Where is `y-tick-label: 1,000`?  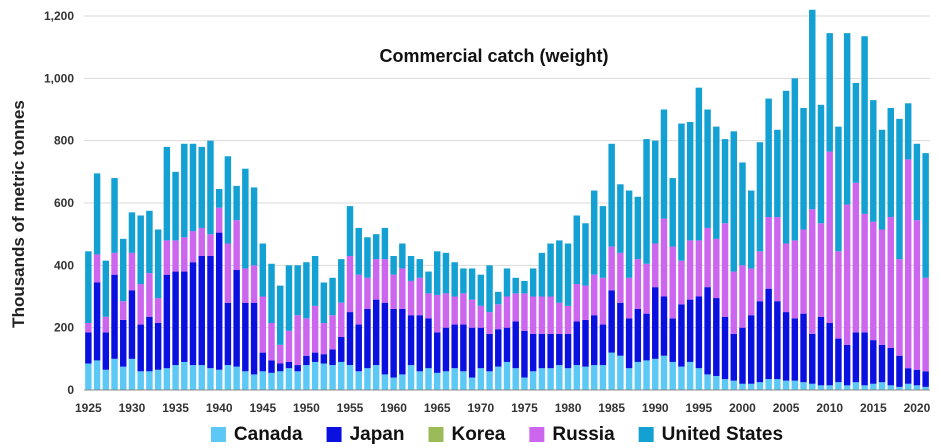
y-tick-label: 1,000 is located at coordinates (59, 78).